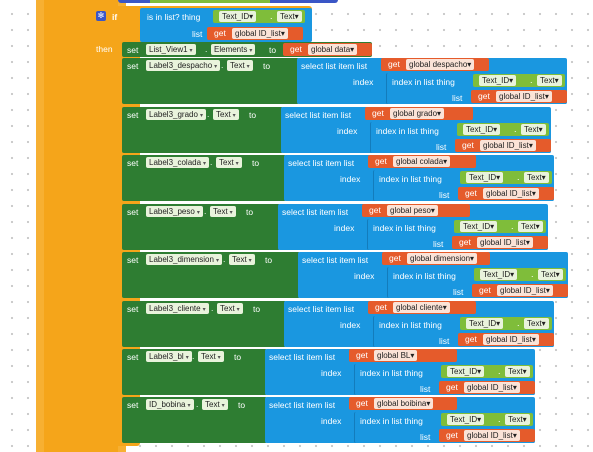 Image resolution: width=593 pixels, height=452 pixels. Describe the element at coordinates (178, 162) in the screenshot. I see `component-dropdown: Label3_colada ▾` at that location.